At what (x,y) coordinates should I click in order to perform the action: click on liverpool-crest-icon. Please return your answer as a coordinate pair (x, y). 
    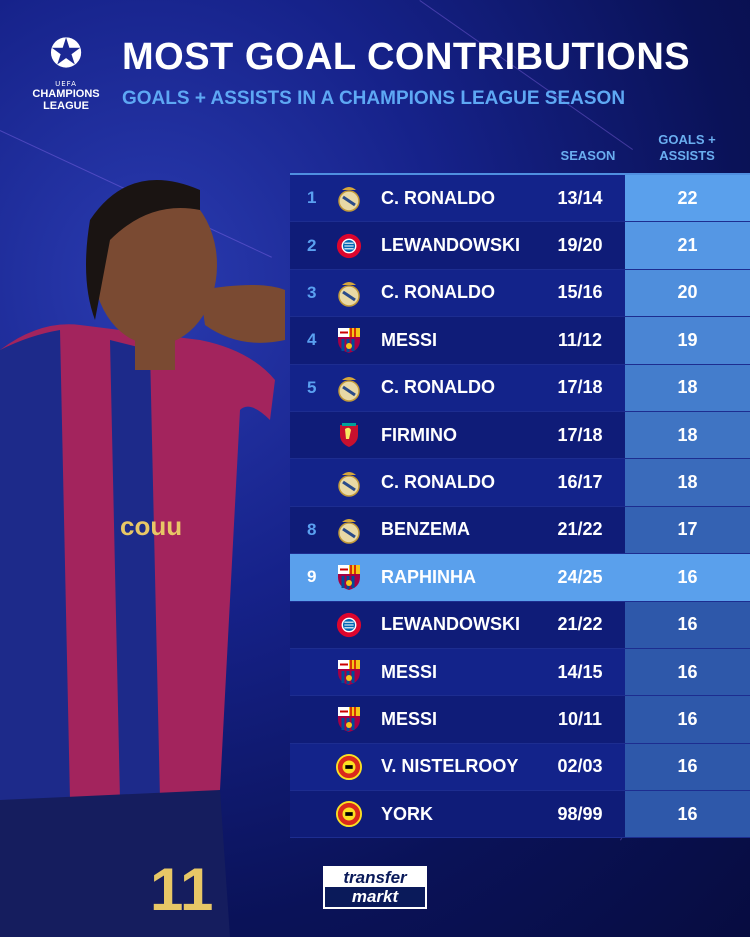
    Looking at the image, I should click on (349, 435).